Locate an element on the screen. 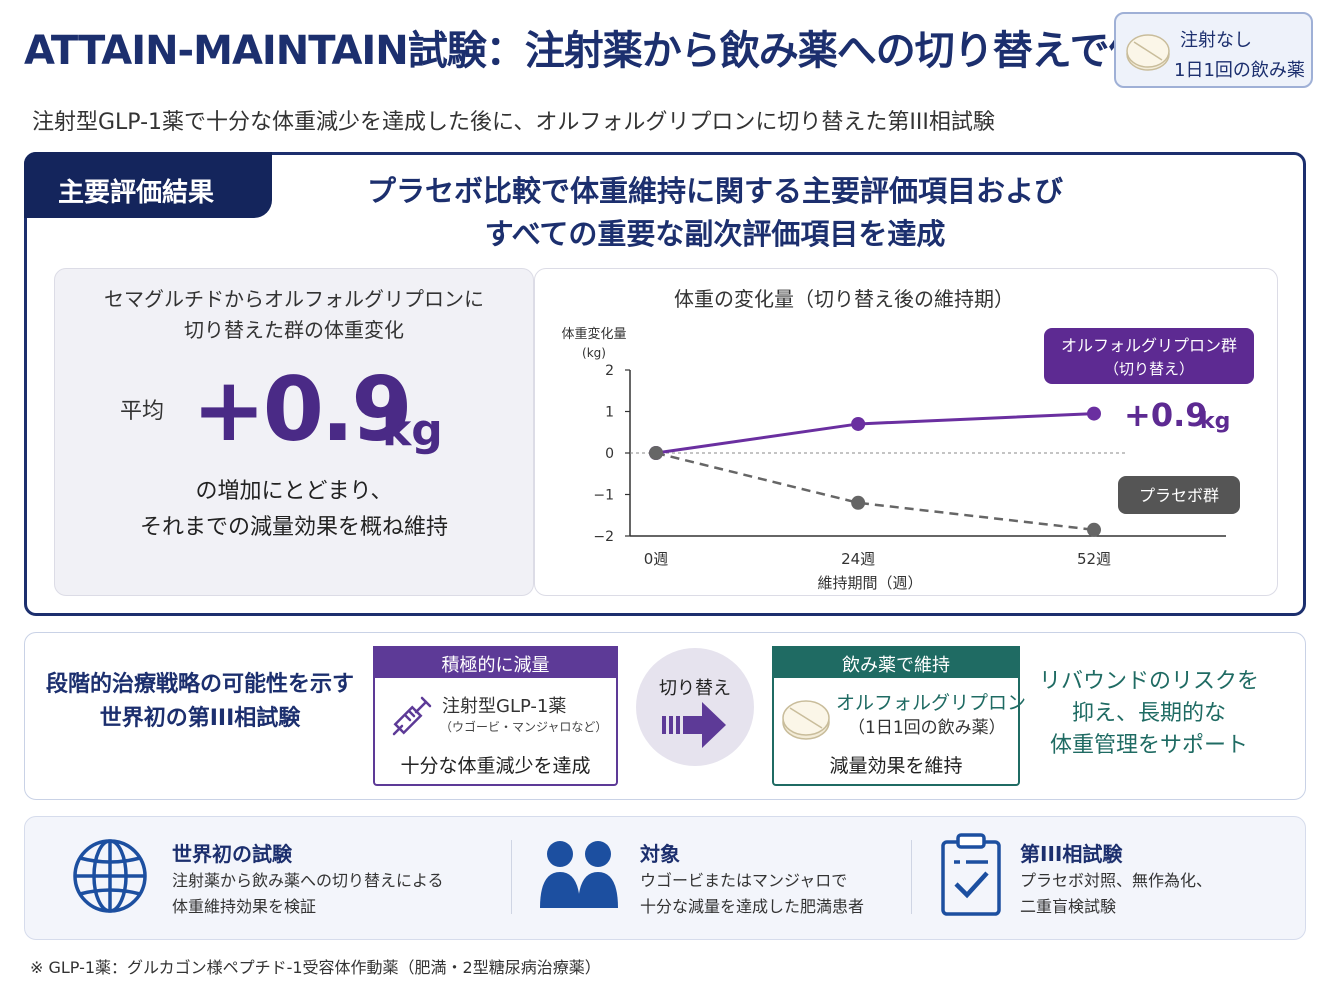 The height and width of the screenshot is (991, 1327). orforglipron-line is located at coordinates (875, 433).